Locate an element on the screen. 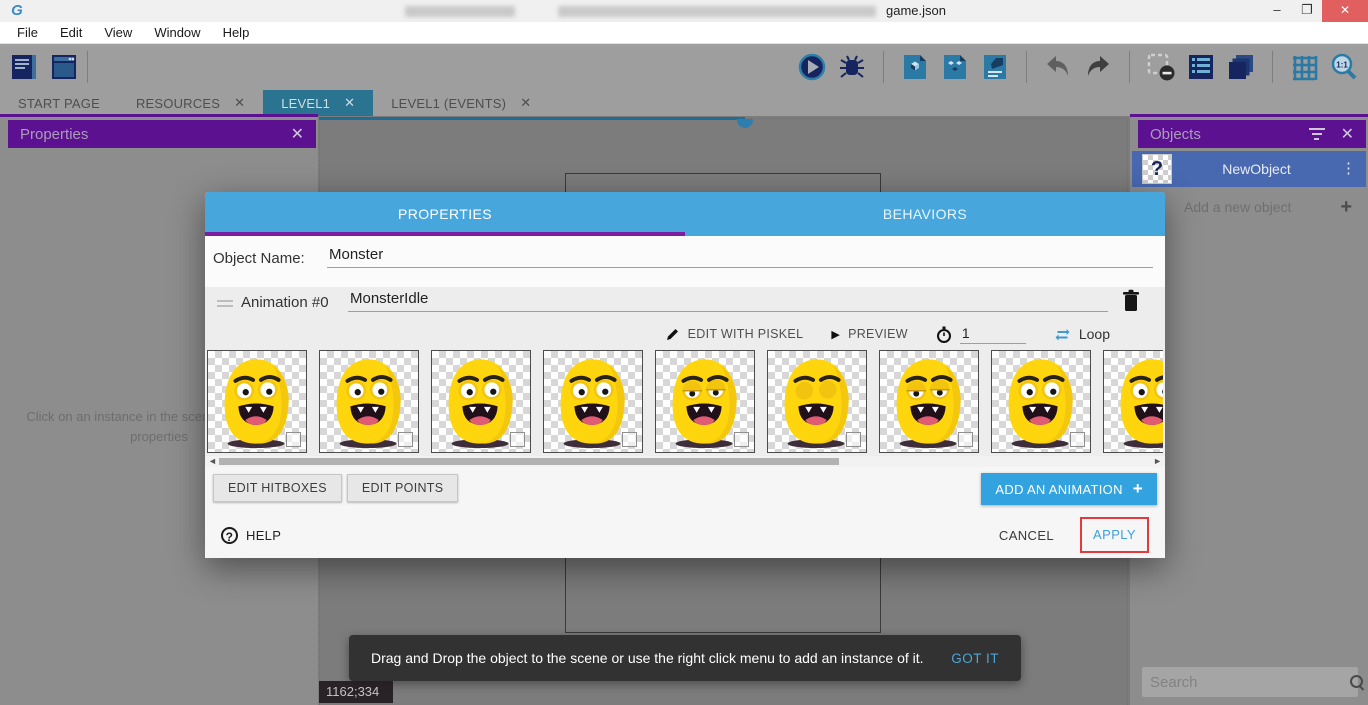 This screenshot has width=1368, height=705. minimize-button: – is located at coordinates (1277, 9).